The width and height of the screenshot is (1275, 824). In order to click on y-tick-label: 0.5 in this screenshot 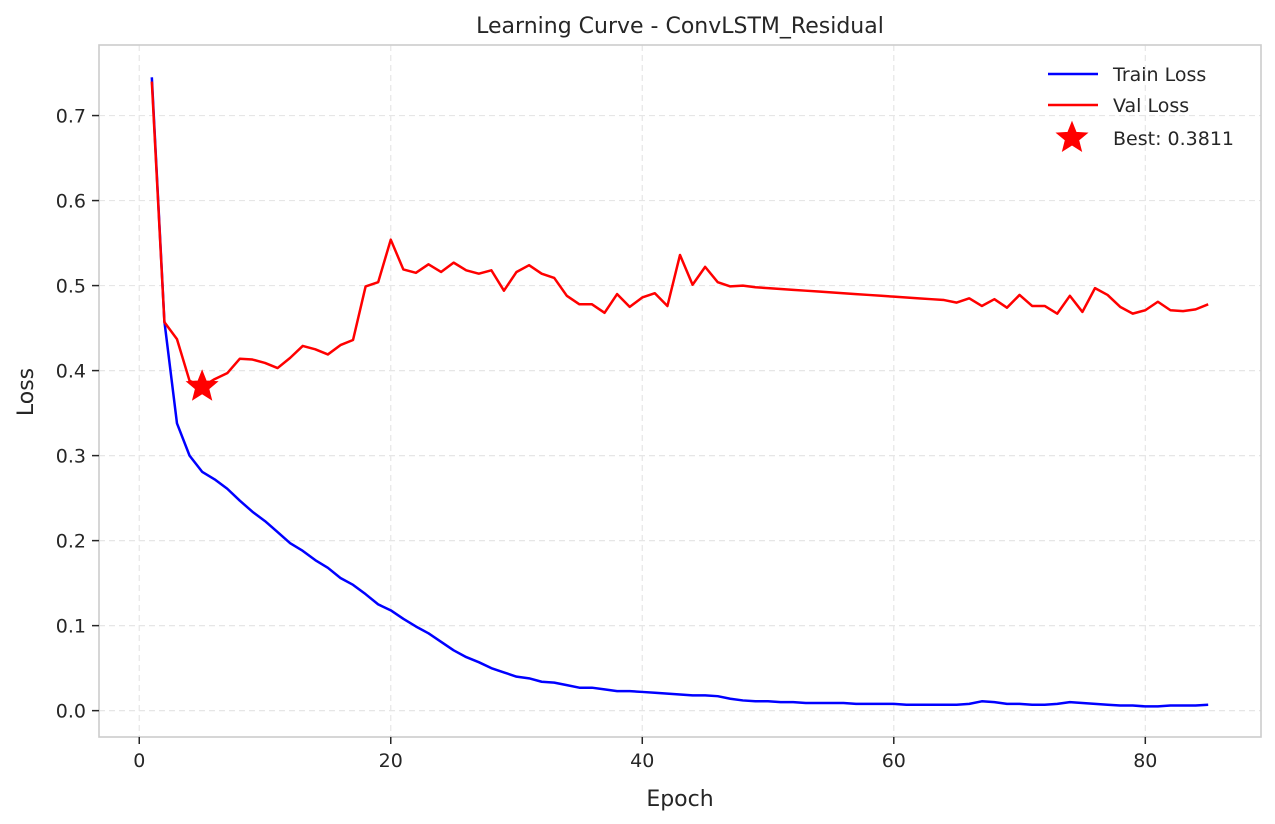, I will do `click(71, 287)`.